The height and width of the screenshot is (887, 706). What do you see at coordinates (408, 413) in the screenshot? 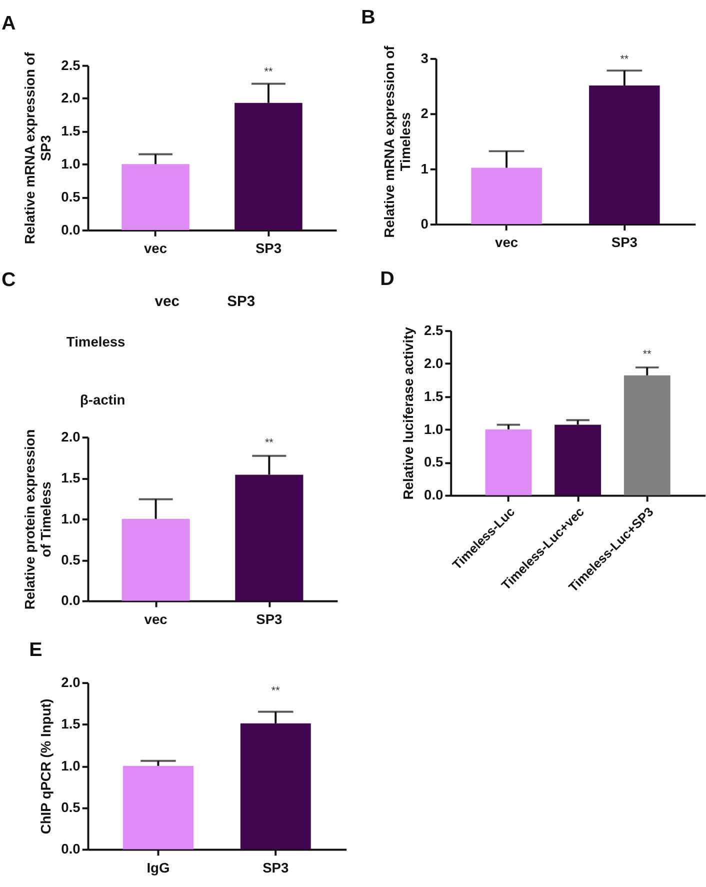
I see `y-axis-title: Relative luciferase activity` at bounding box center [408, 413].